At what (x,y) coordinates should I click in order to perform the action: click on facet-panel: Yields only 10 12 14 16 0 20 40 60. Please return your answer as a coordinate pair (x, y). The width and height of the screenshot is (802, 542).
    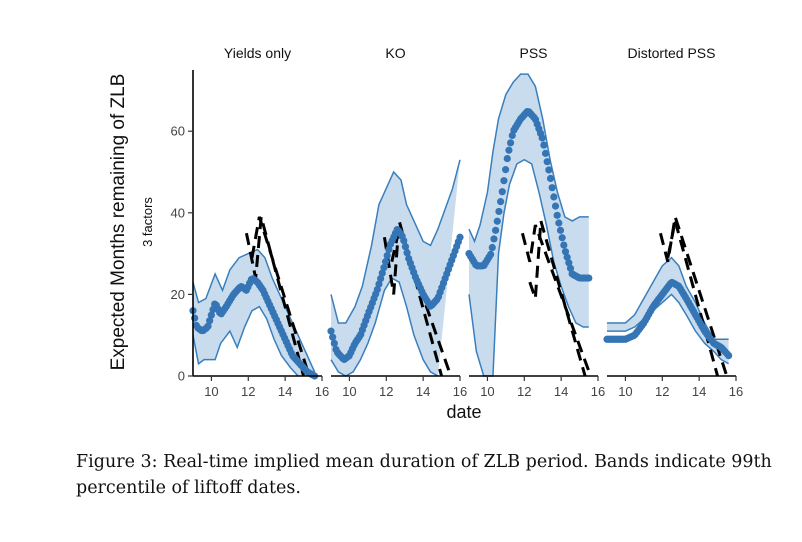
    Looking at the image, I should click on (250, 222).